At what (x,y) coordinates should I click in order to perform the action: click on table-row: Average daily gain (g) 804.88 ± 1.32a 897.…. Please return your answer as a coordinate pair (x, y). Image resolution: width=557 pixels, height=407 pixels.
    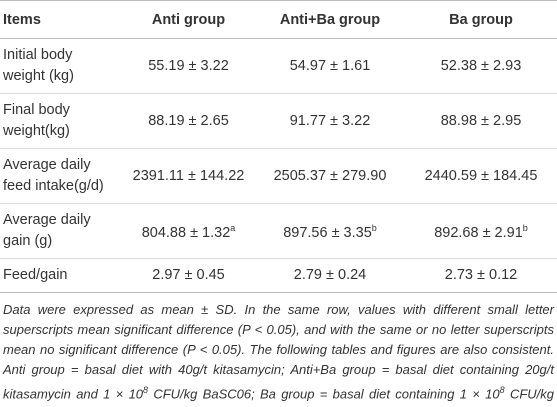
    Looking at the image, I should click on (278, 231).